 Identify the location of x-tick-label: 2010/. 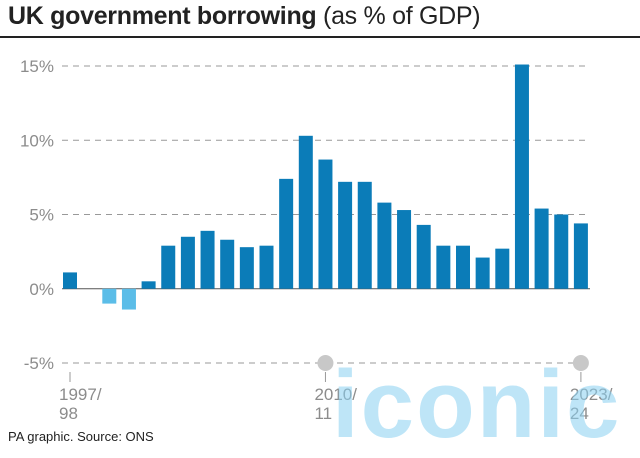
(335, 394).